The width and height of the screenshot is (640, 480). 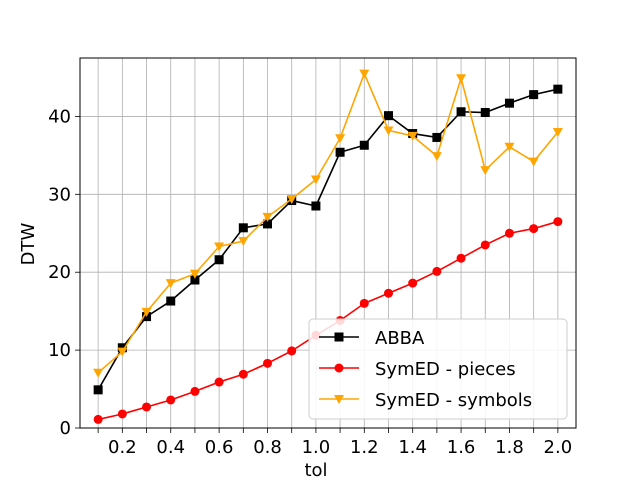 I want to click on x-tick-label: 1.4, so click(x=412, y=447).